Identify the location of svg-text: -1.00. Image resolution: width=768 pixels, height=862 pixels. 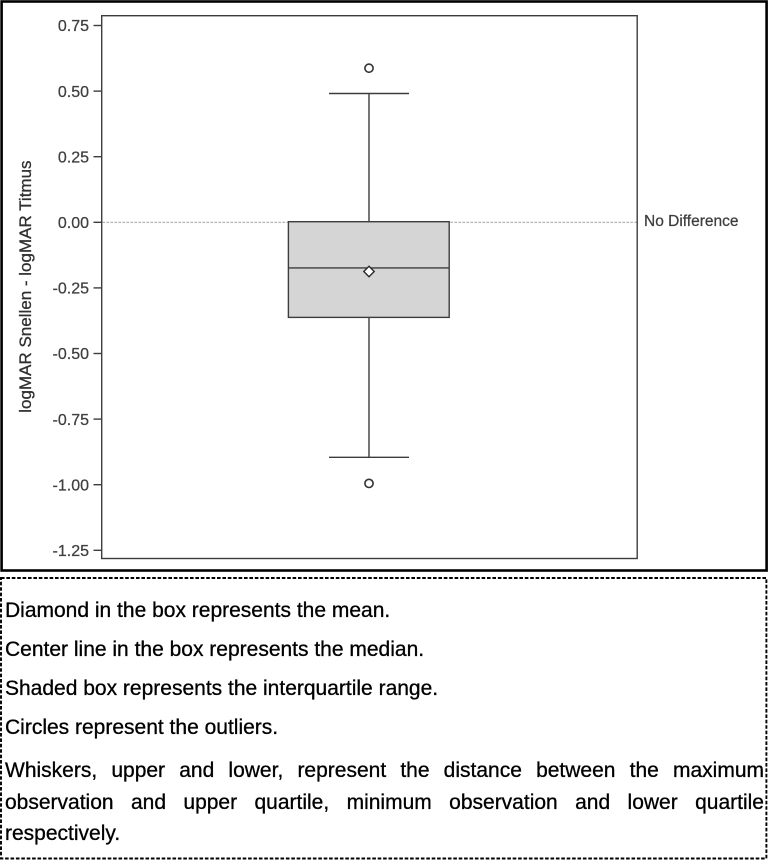
(71, 485).